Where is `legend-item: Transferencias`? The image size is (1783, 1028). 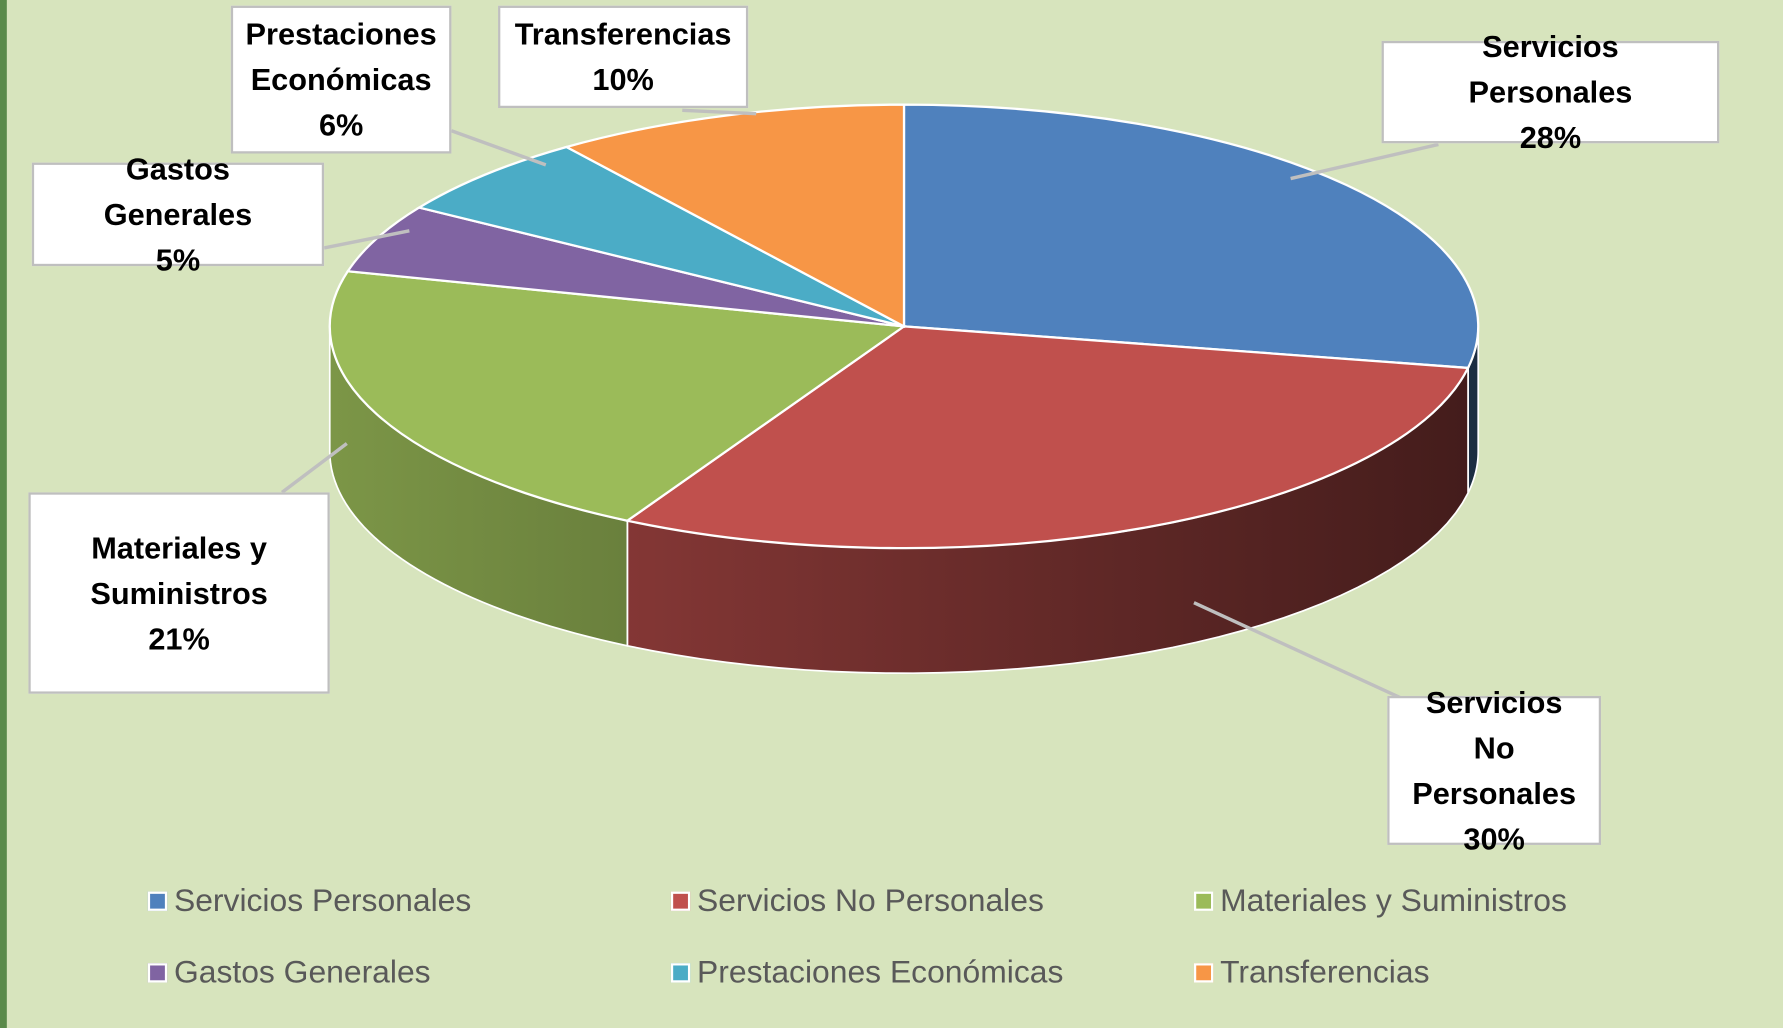 legend-item: Transferencias is located at coordinates (1311, 972).